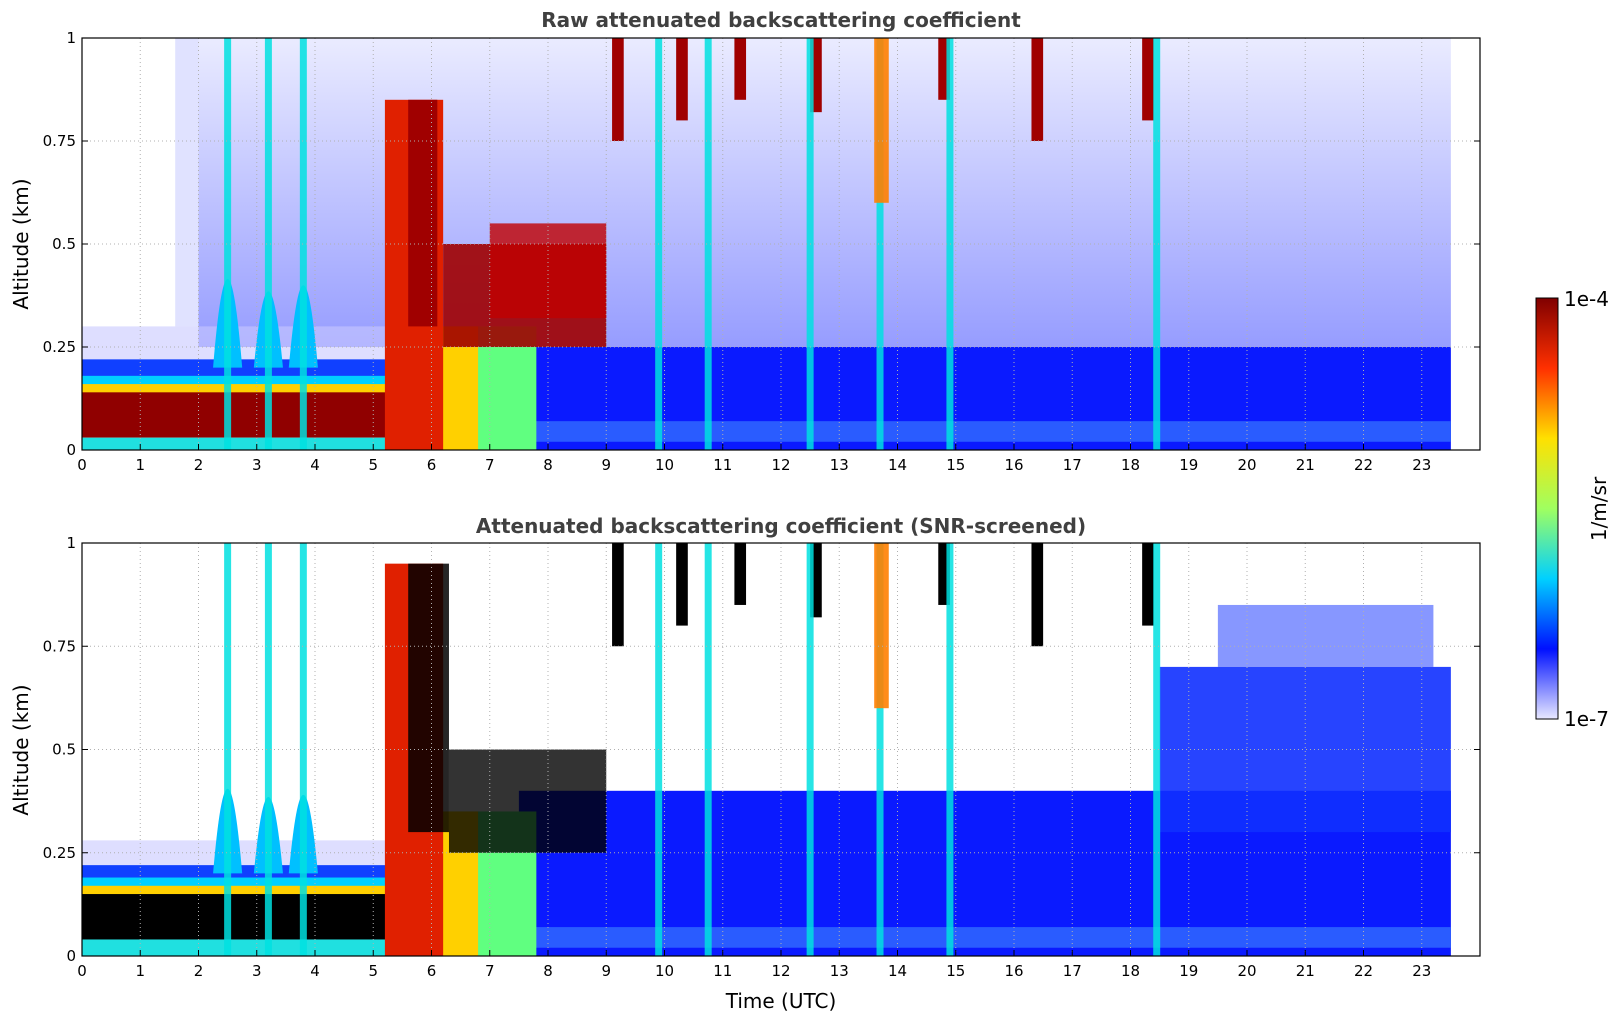 Image resolution: width=1621 pixels, height=1020 pixels. Describe the element at coordinates (1305, 465) in the screenshot. I see `x-tick-label: 21` at that location.